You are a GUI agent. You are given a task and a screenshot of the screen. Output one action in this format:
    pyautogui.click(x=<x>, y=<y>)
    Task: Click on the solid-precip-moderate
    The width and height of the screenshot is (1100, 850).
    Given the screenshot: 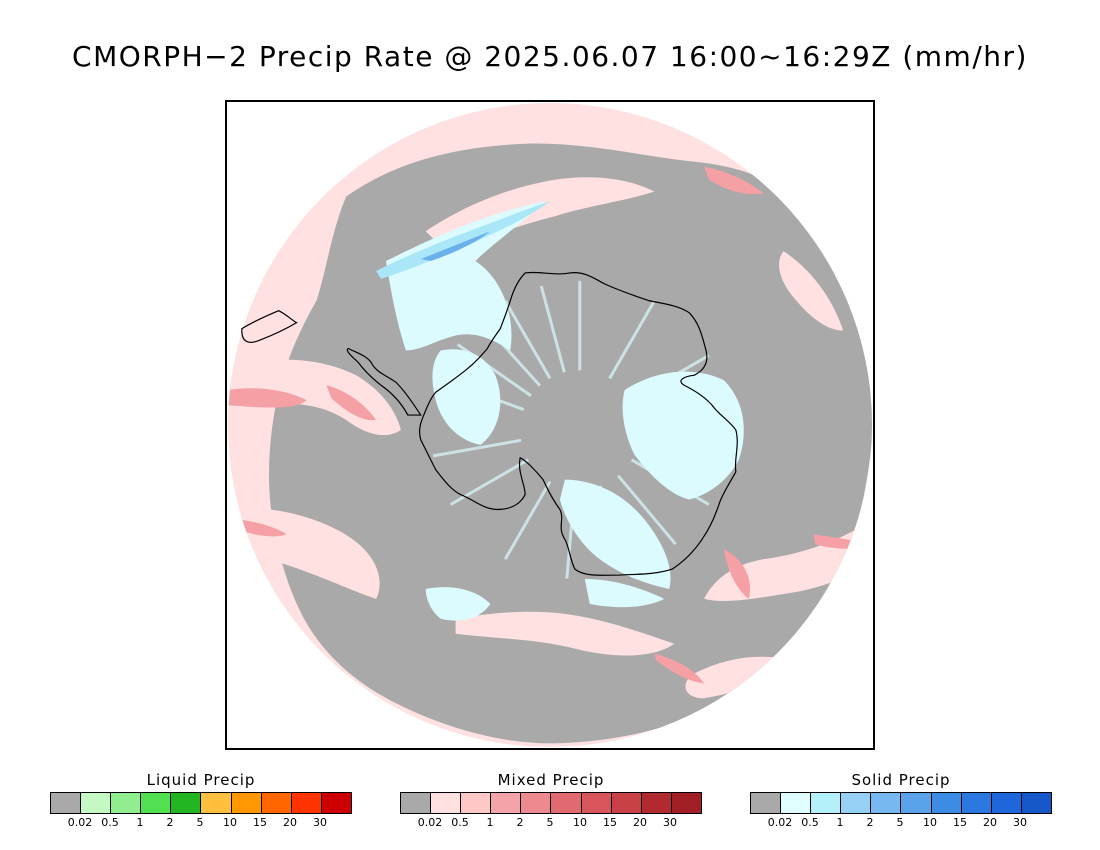 What is the action you would take?
    pyautogui.click(x=463, y=240)
    